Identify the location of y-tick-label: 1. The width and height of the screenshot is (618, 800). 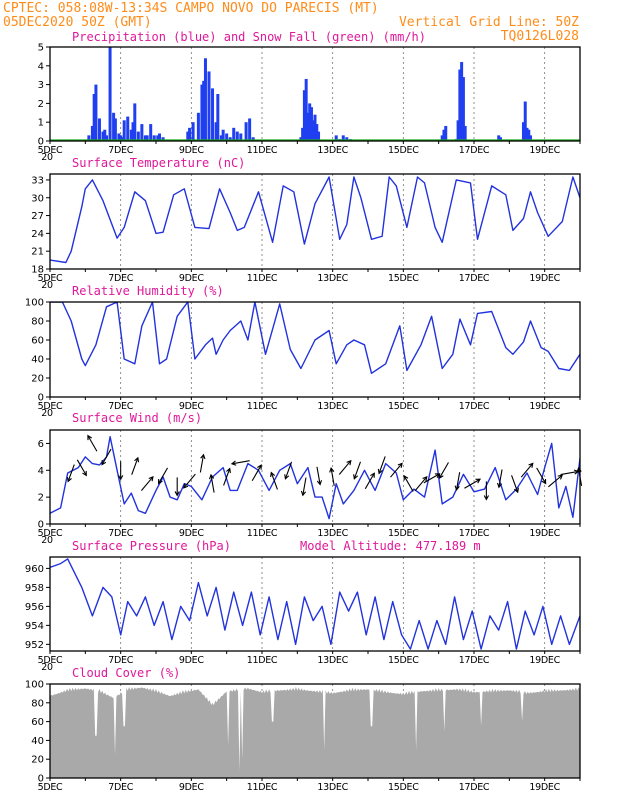
(41, 123).